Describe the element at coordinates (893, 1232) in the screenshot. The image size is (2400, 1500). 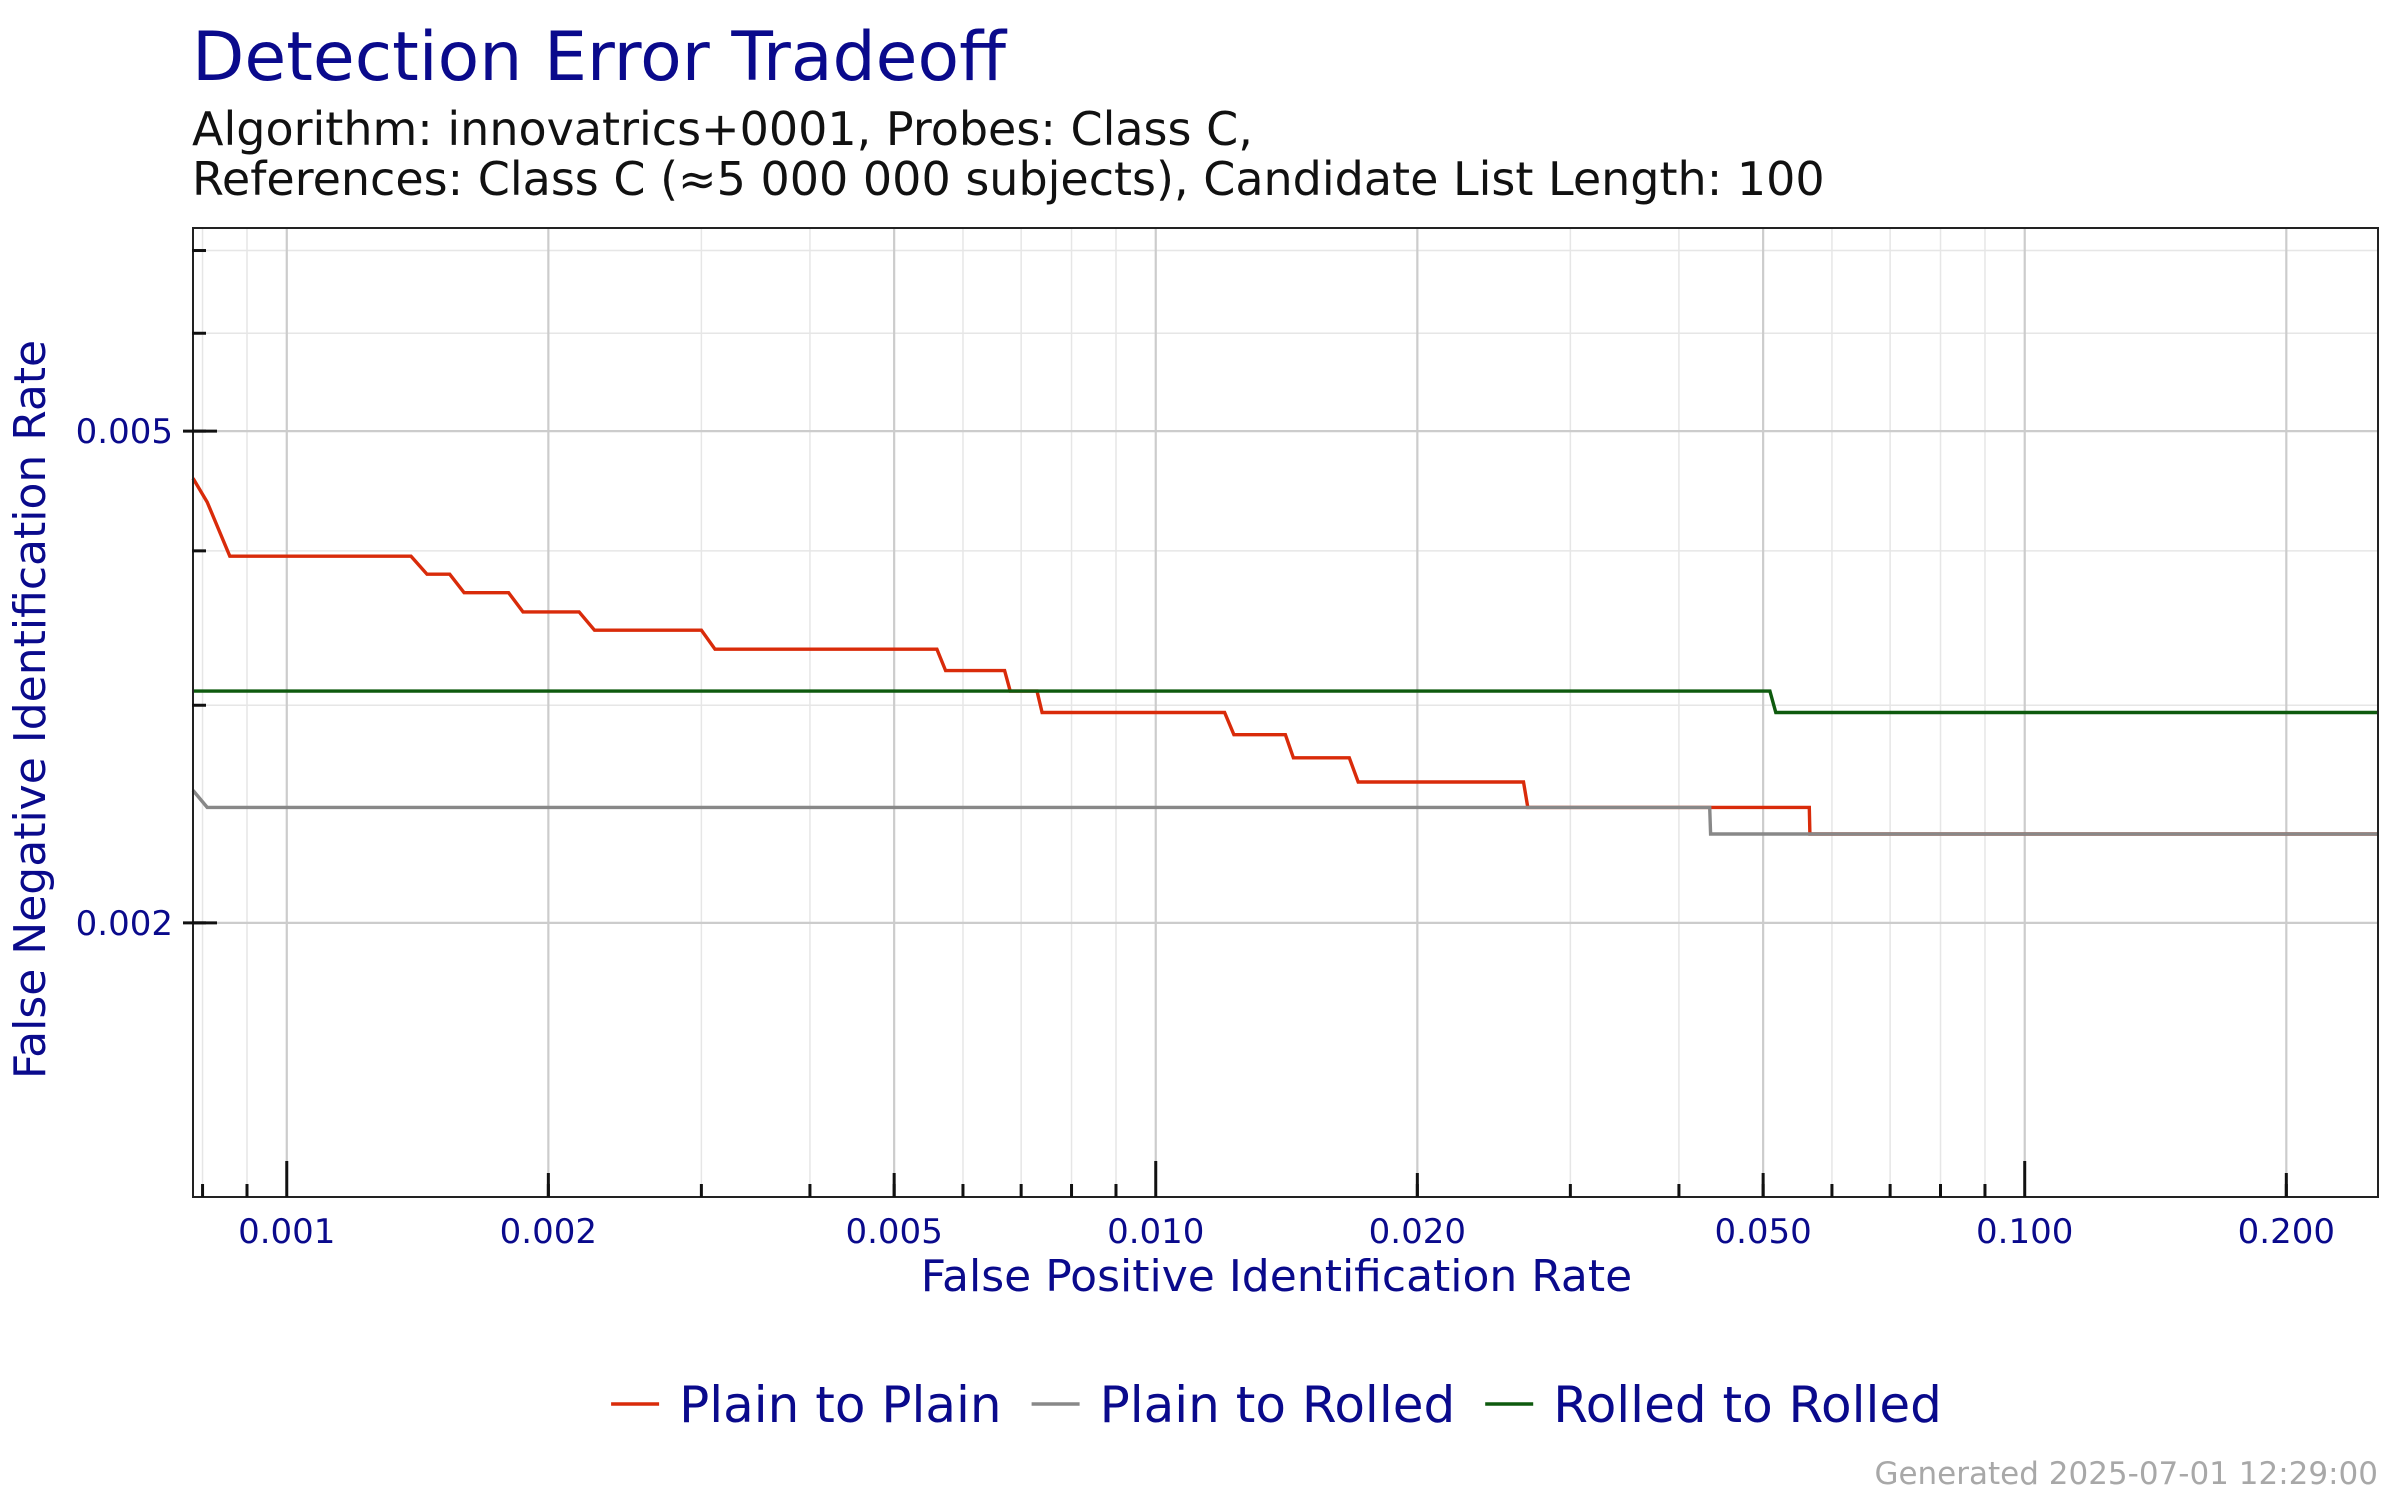
I see `x-tick-label: 0.005` at that location.